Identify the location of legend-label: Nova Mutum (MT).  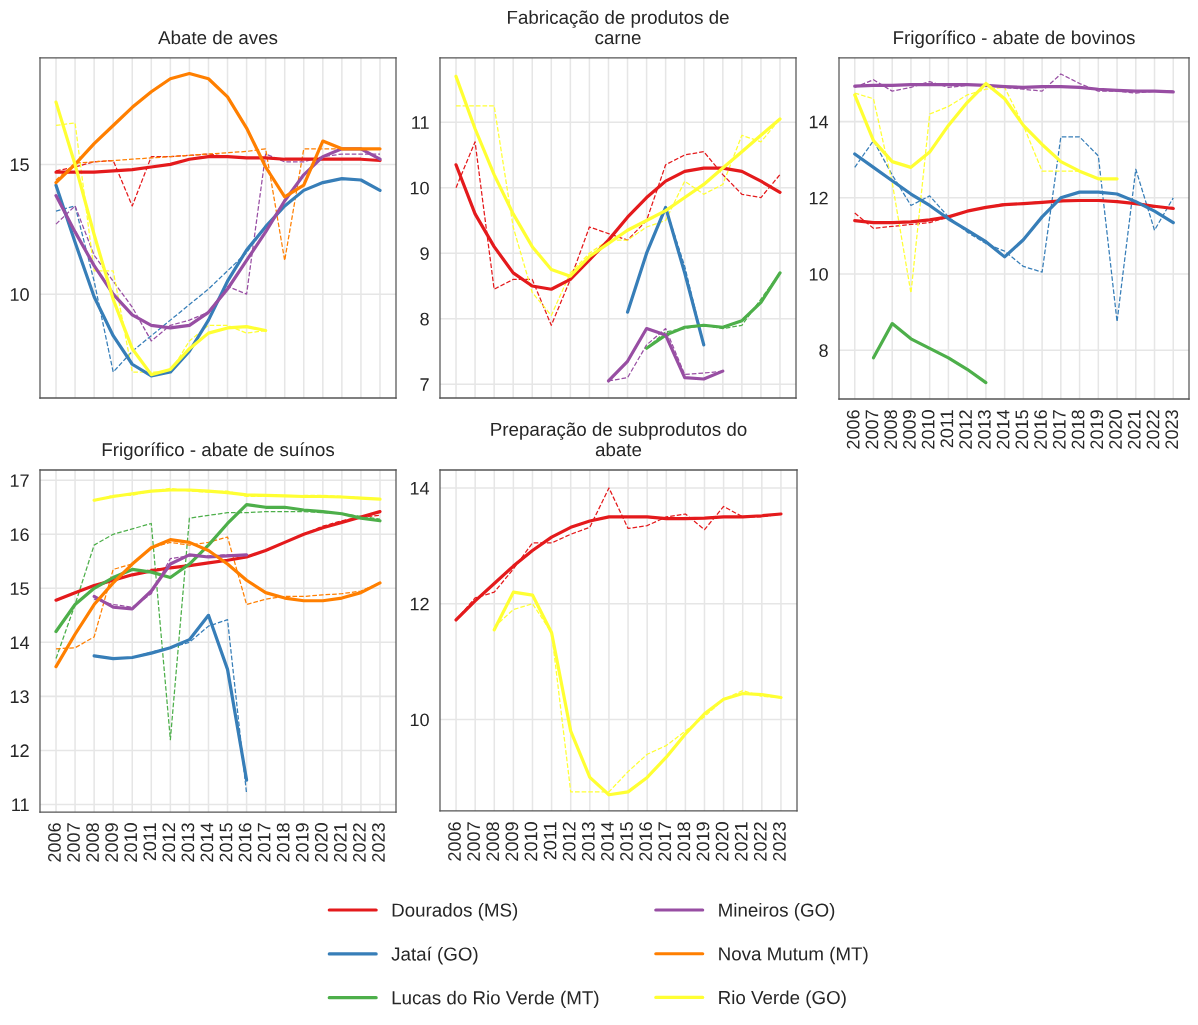
(793, 955).